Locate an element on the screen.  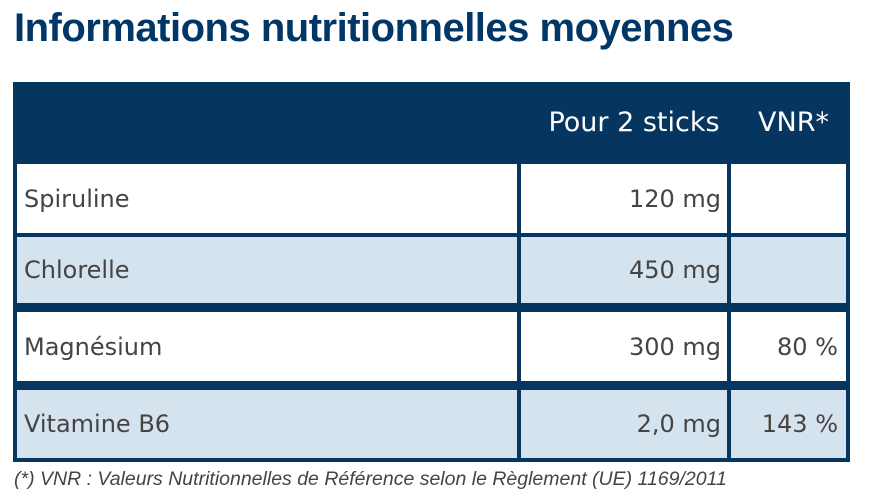
header-per-2-sticks: Pour 2 sticks is located at coordinates (634, 122).